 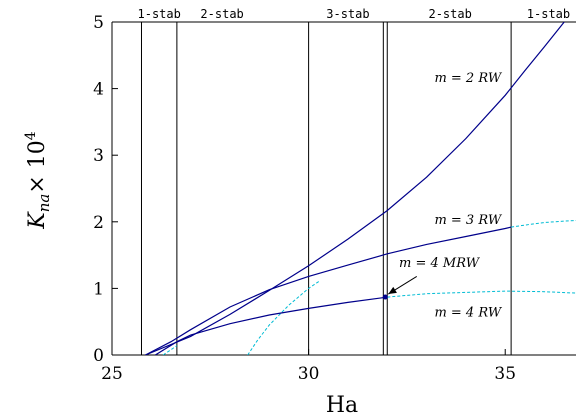 I want to click on y-label-exp: 4, so click(x=31, y=135).